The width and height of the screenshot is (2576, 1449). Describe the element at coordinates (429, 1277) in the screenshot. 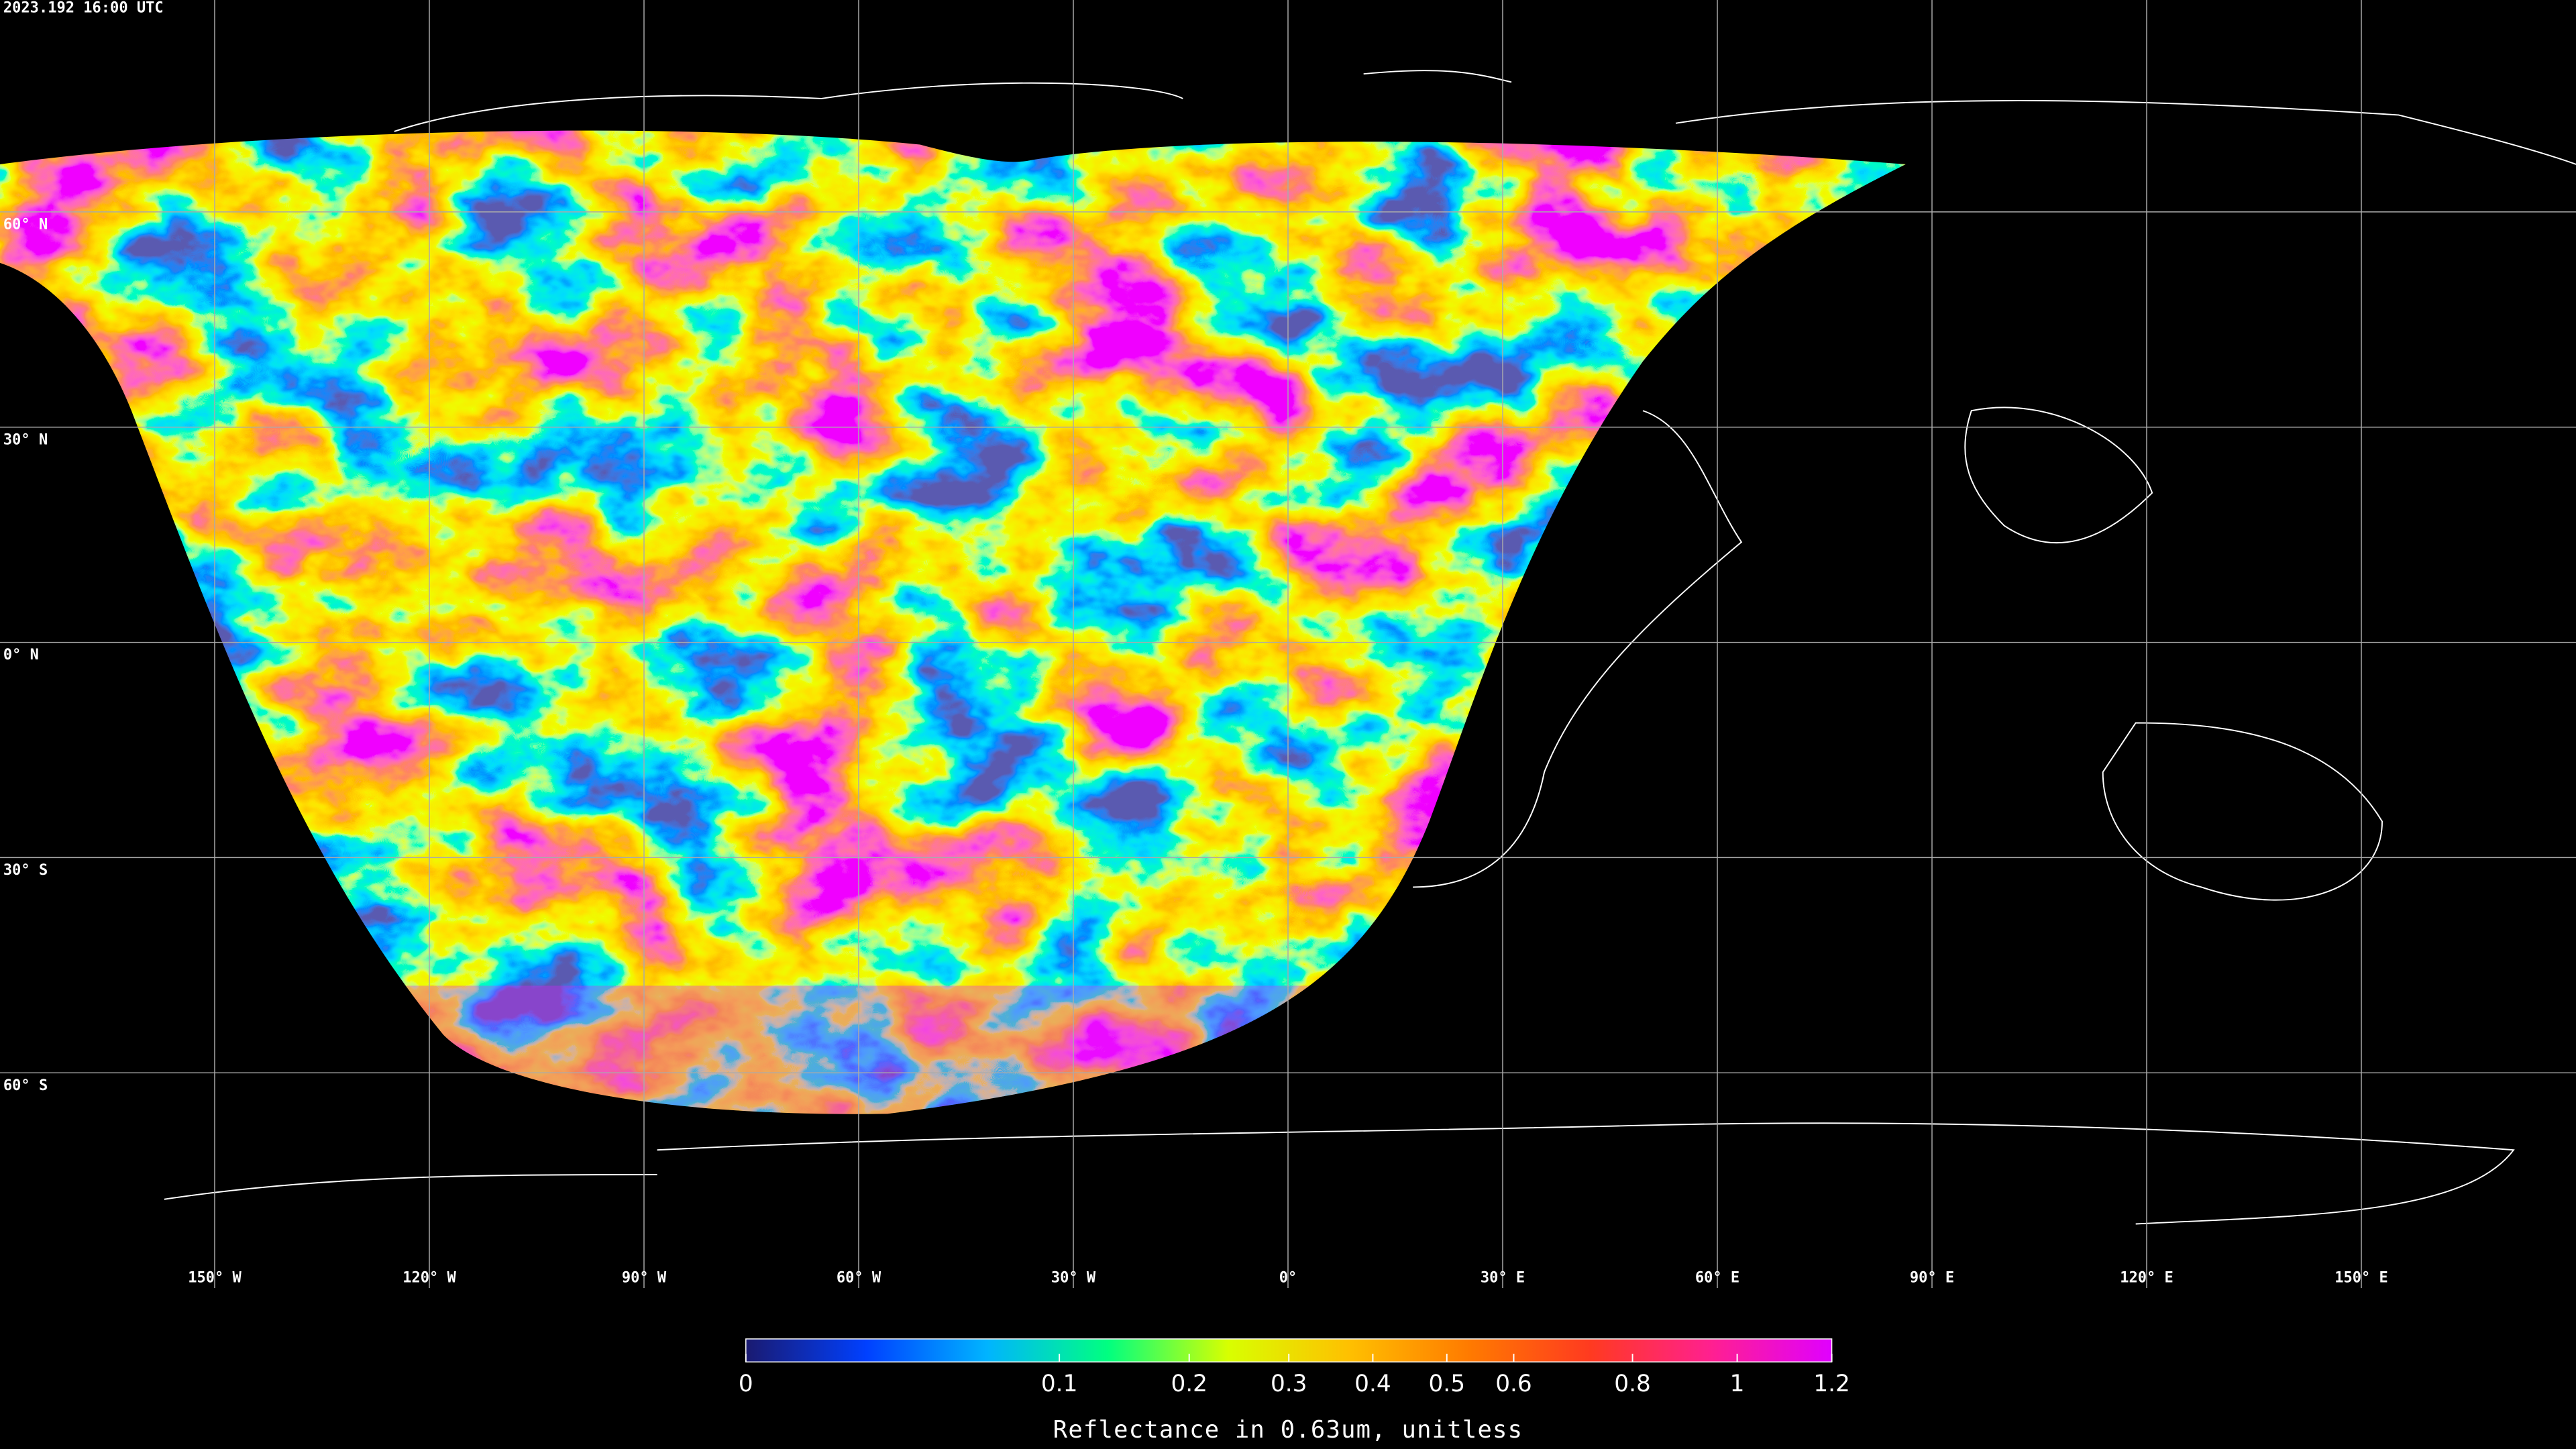

I see `longitude-label: 120° W` at that location.